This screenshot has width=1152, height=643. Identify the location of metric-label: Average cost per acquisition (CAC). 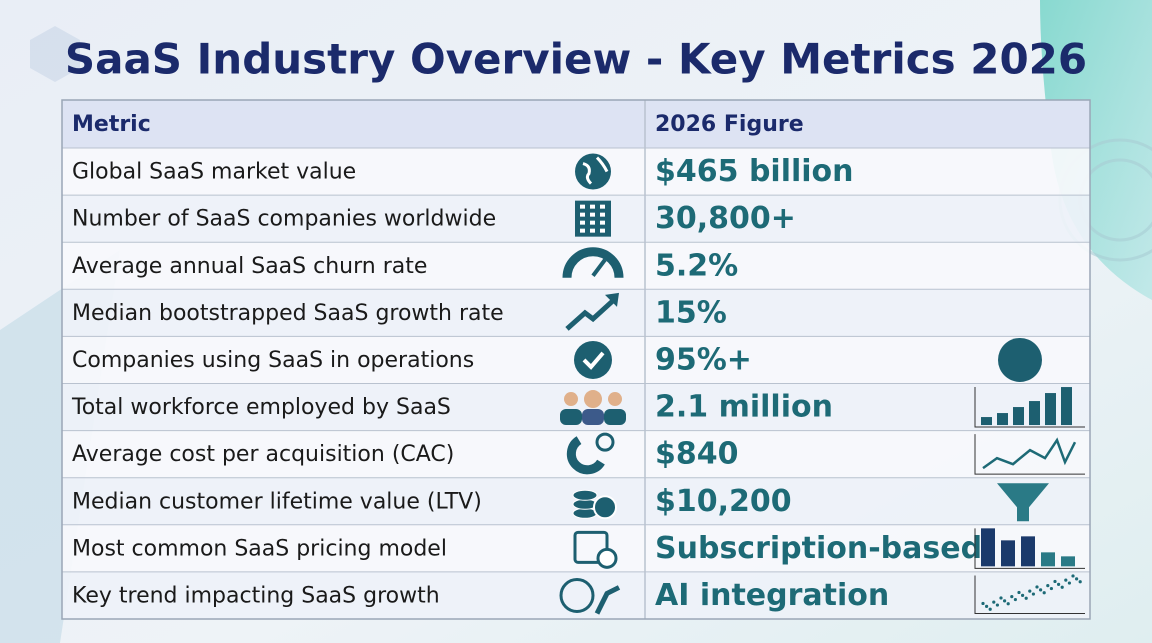
(263, 454).